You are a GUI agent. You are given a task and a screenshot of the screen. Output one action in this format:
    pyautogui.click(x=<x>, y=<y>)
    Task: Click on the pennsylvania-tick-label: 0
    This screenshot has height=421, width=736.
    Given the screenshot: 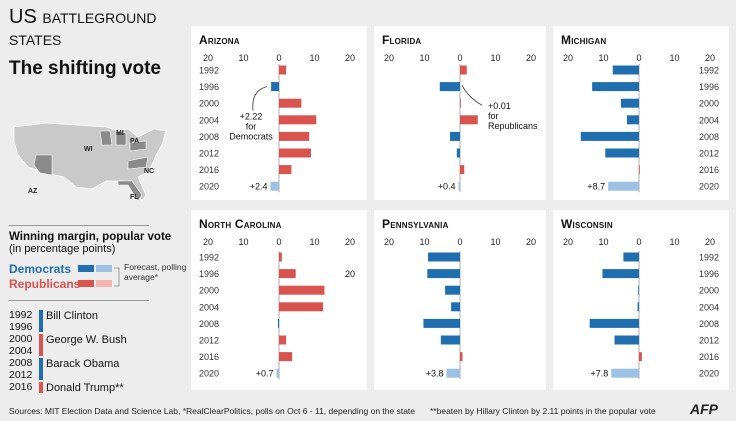 What is the action you would take?
    pyautogui.click(x=459, y=242)
    